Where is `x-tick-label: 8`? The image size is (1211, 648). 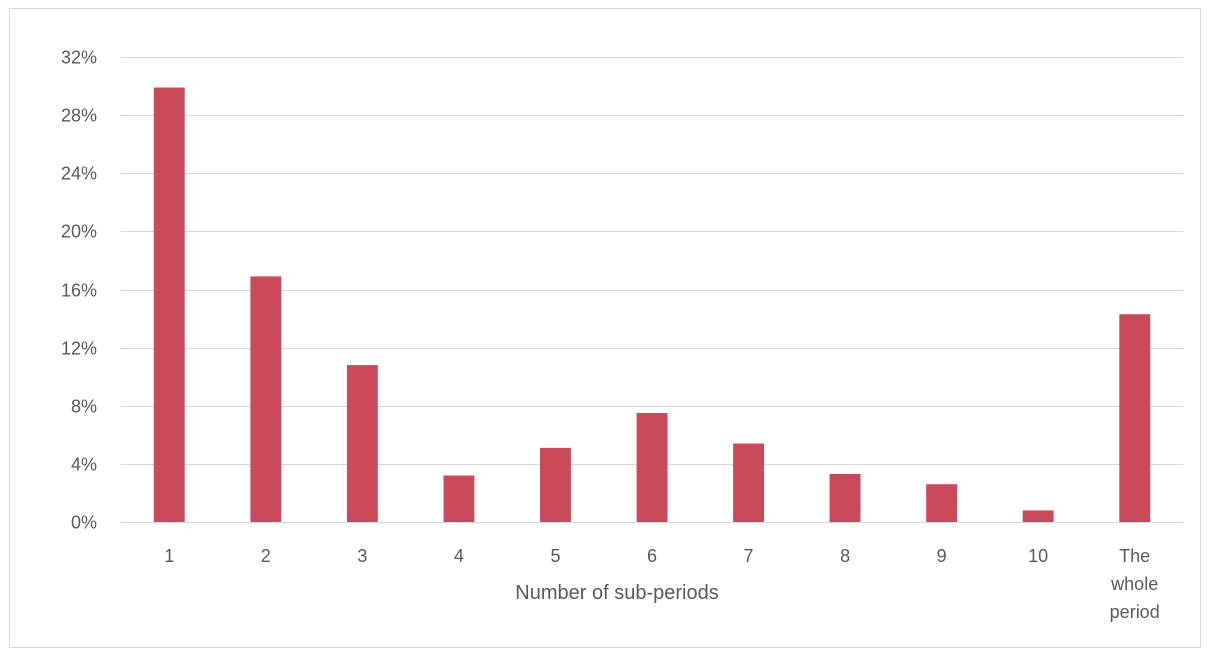 x-tick-label: 8 is located at coordinates (845, 556).